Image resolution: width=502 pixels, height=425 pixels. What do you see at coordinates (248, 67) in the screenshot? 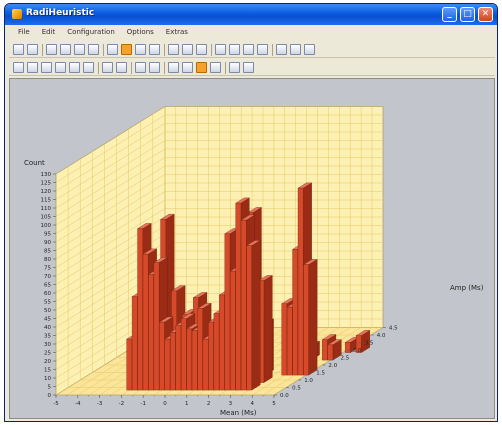
I see `rotate-right-icon` at bounding box center [248, 67].